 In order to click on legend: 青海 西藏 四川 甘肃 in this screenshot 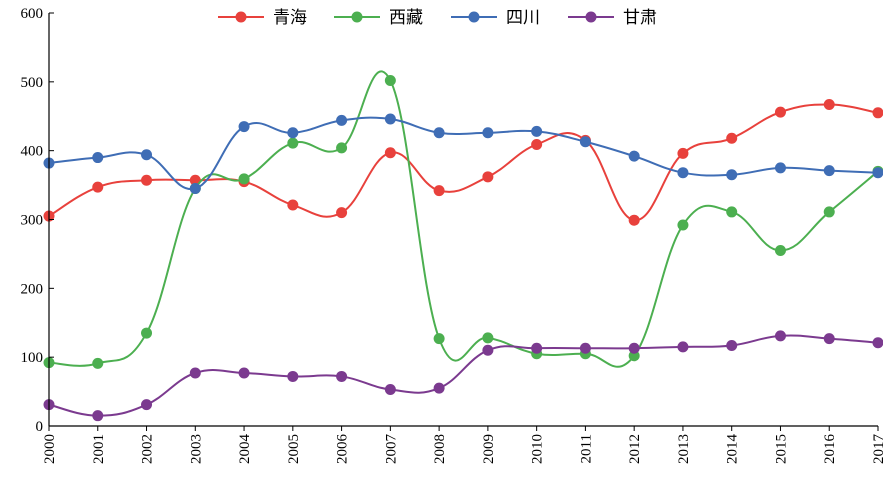, I will do `click(437, 18)`.